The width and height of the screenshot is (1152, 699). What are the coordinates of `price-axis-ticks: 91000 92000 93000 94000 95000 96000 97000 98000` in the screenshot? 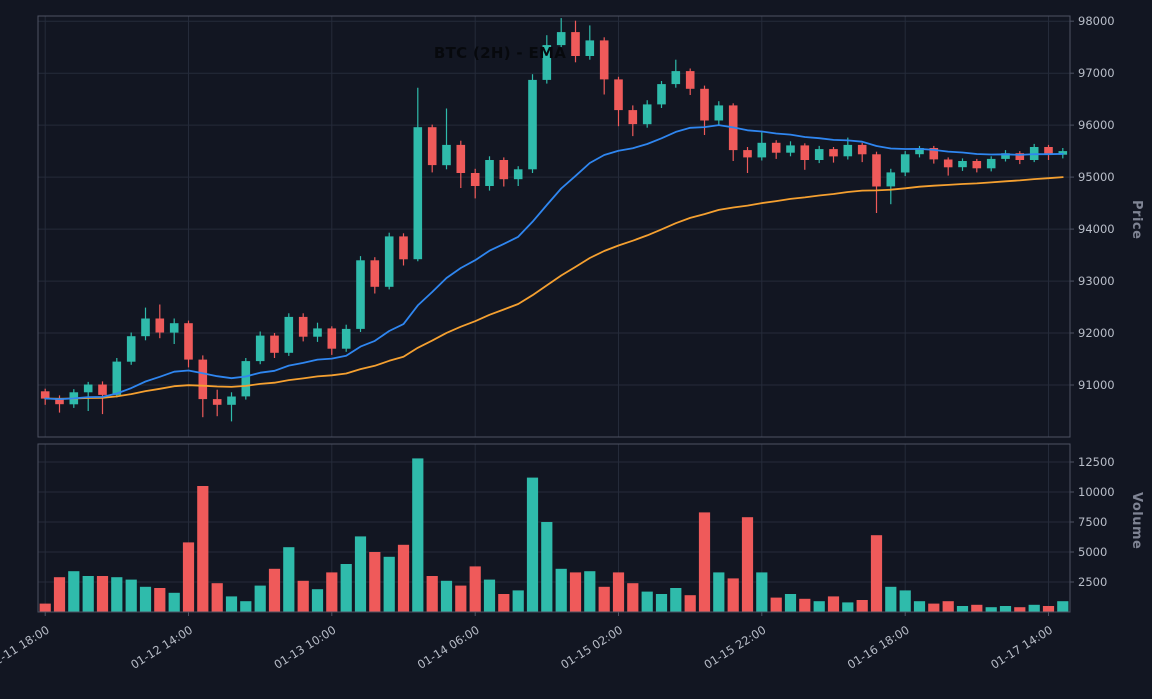 It's located at (1092, 203).